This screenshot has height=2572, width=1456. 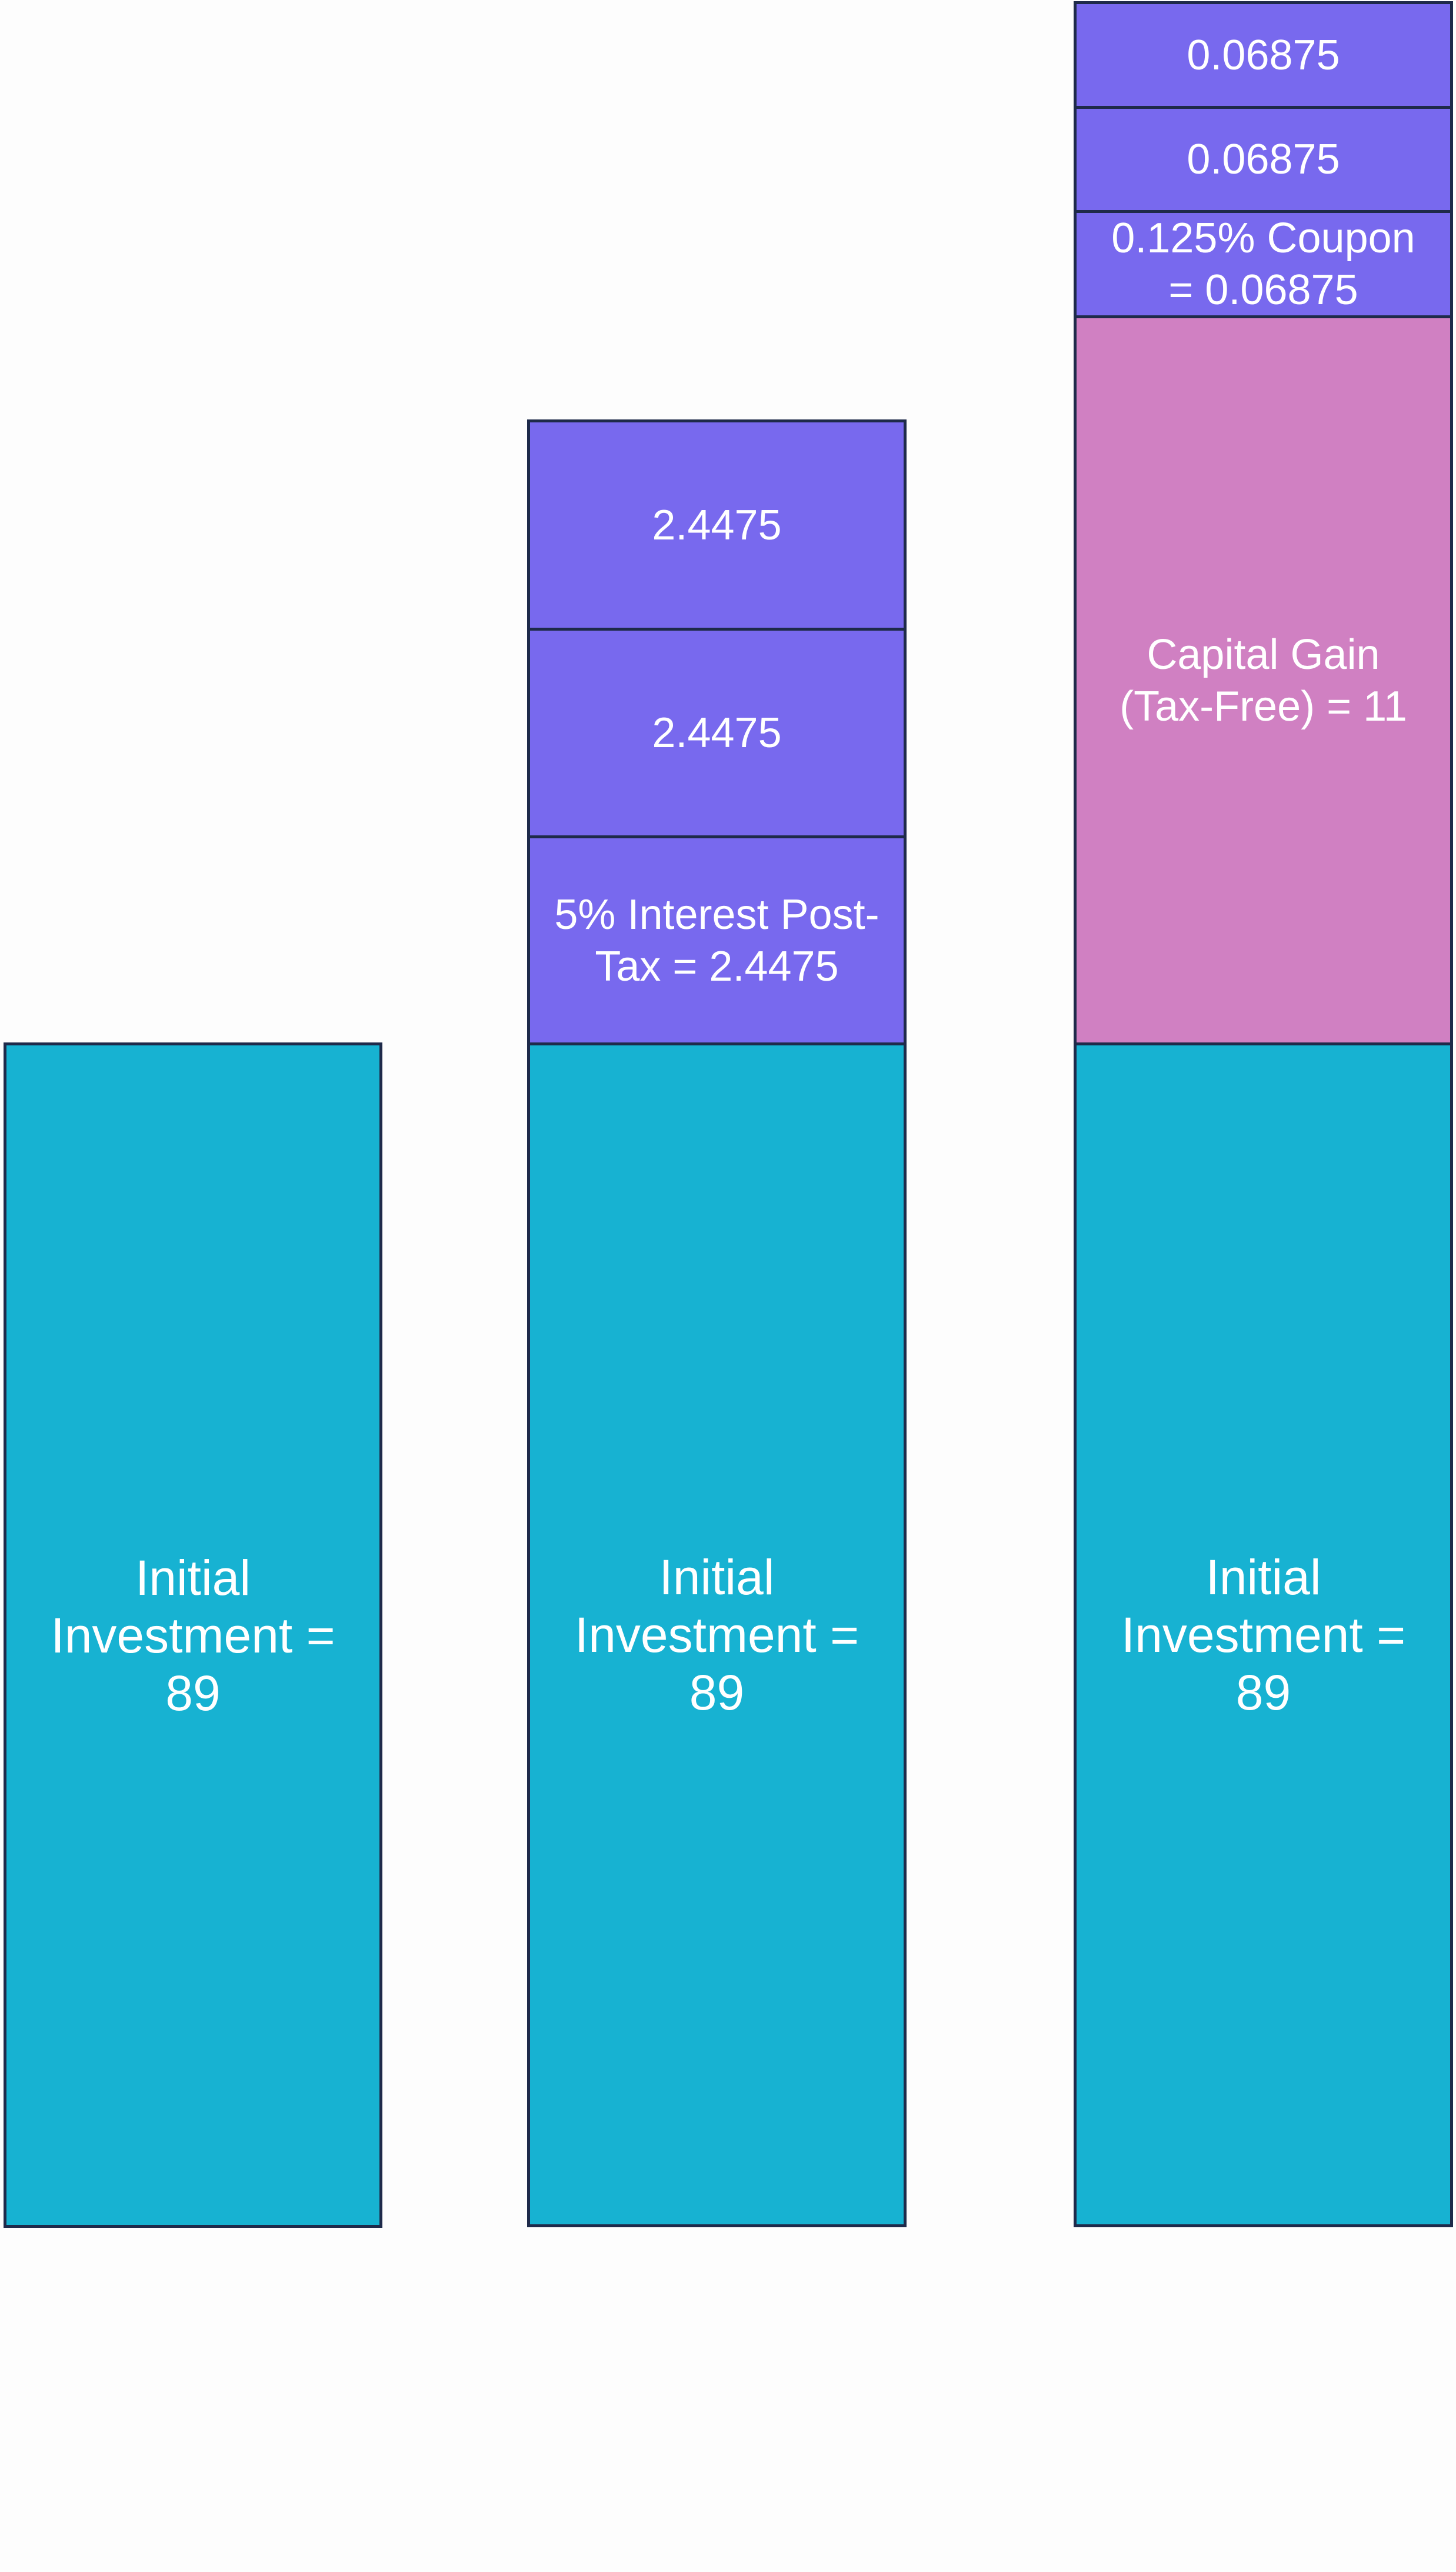 I want to click on column-2-interest-block-1: 5% Interest Post- Tax = 2.4475, so click(x=717, y=940).